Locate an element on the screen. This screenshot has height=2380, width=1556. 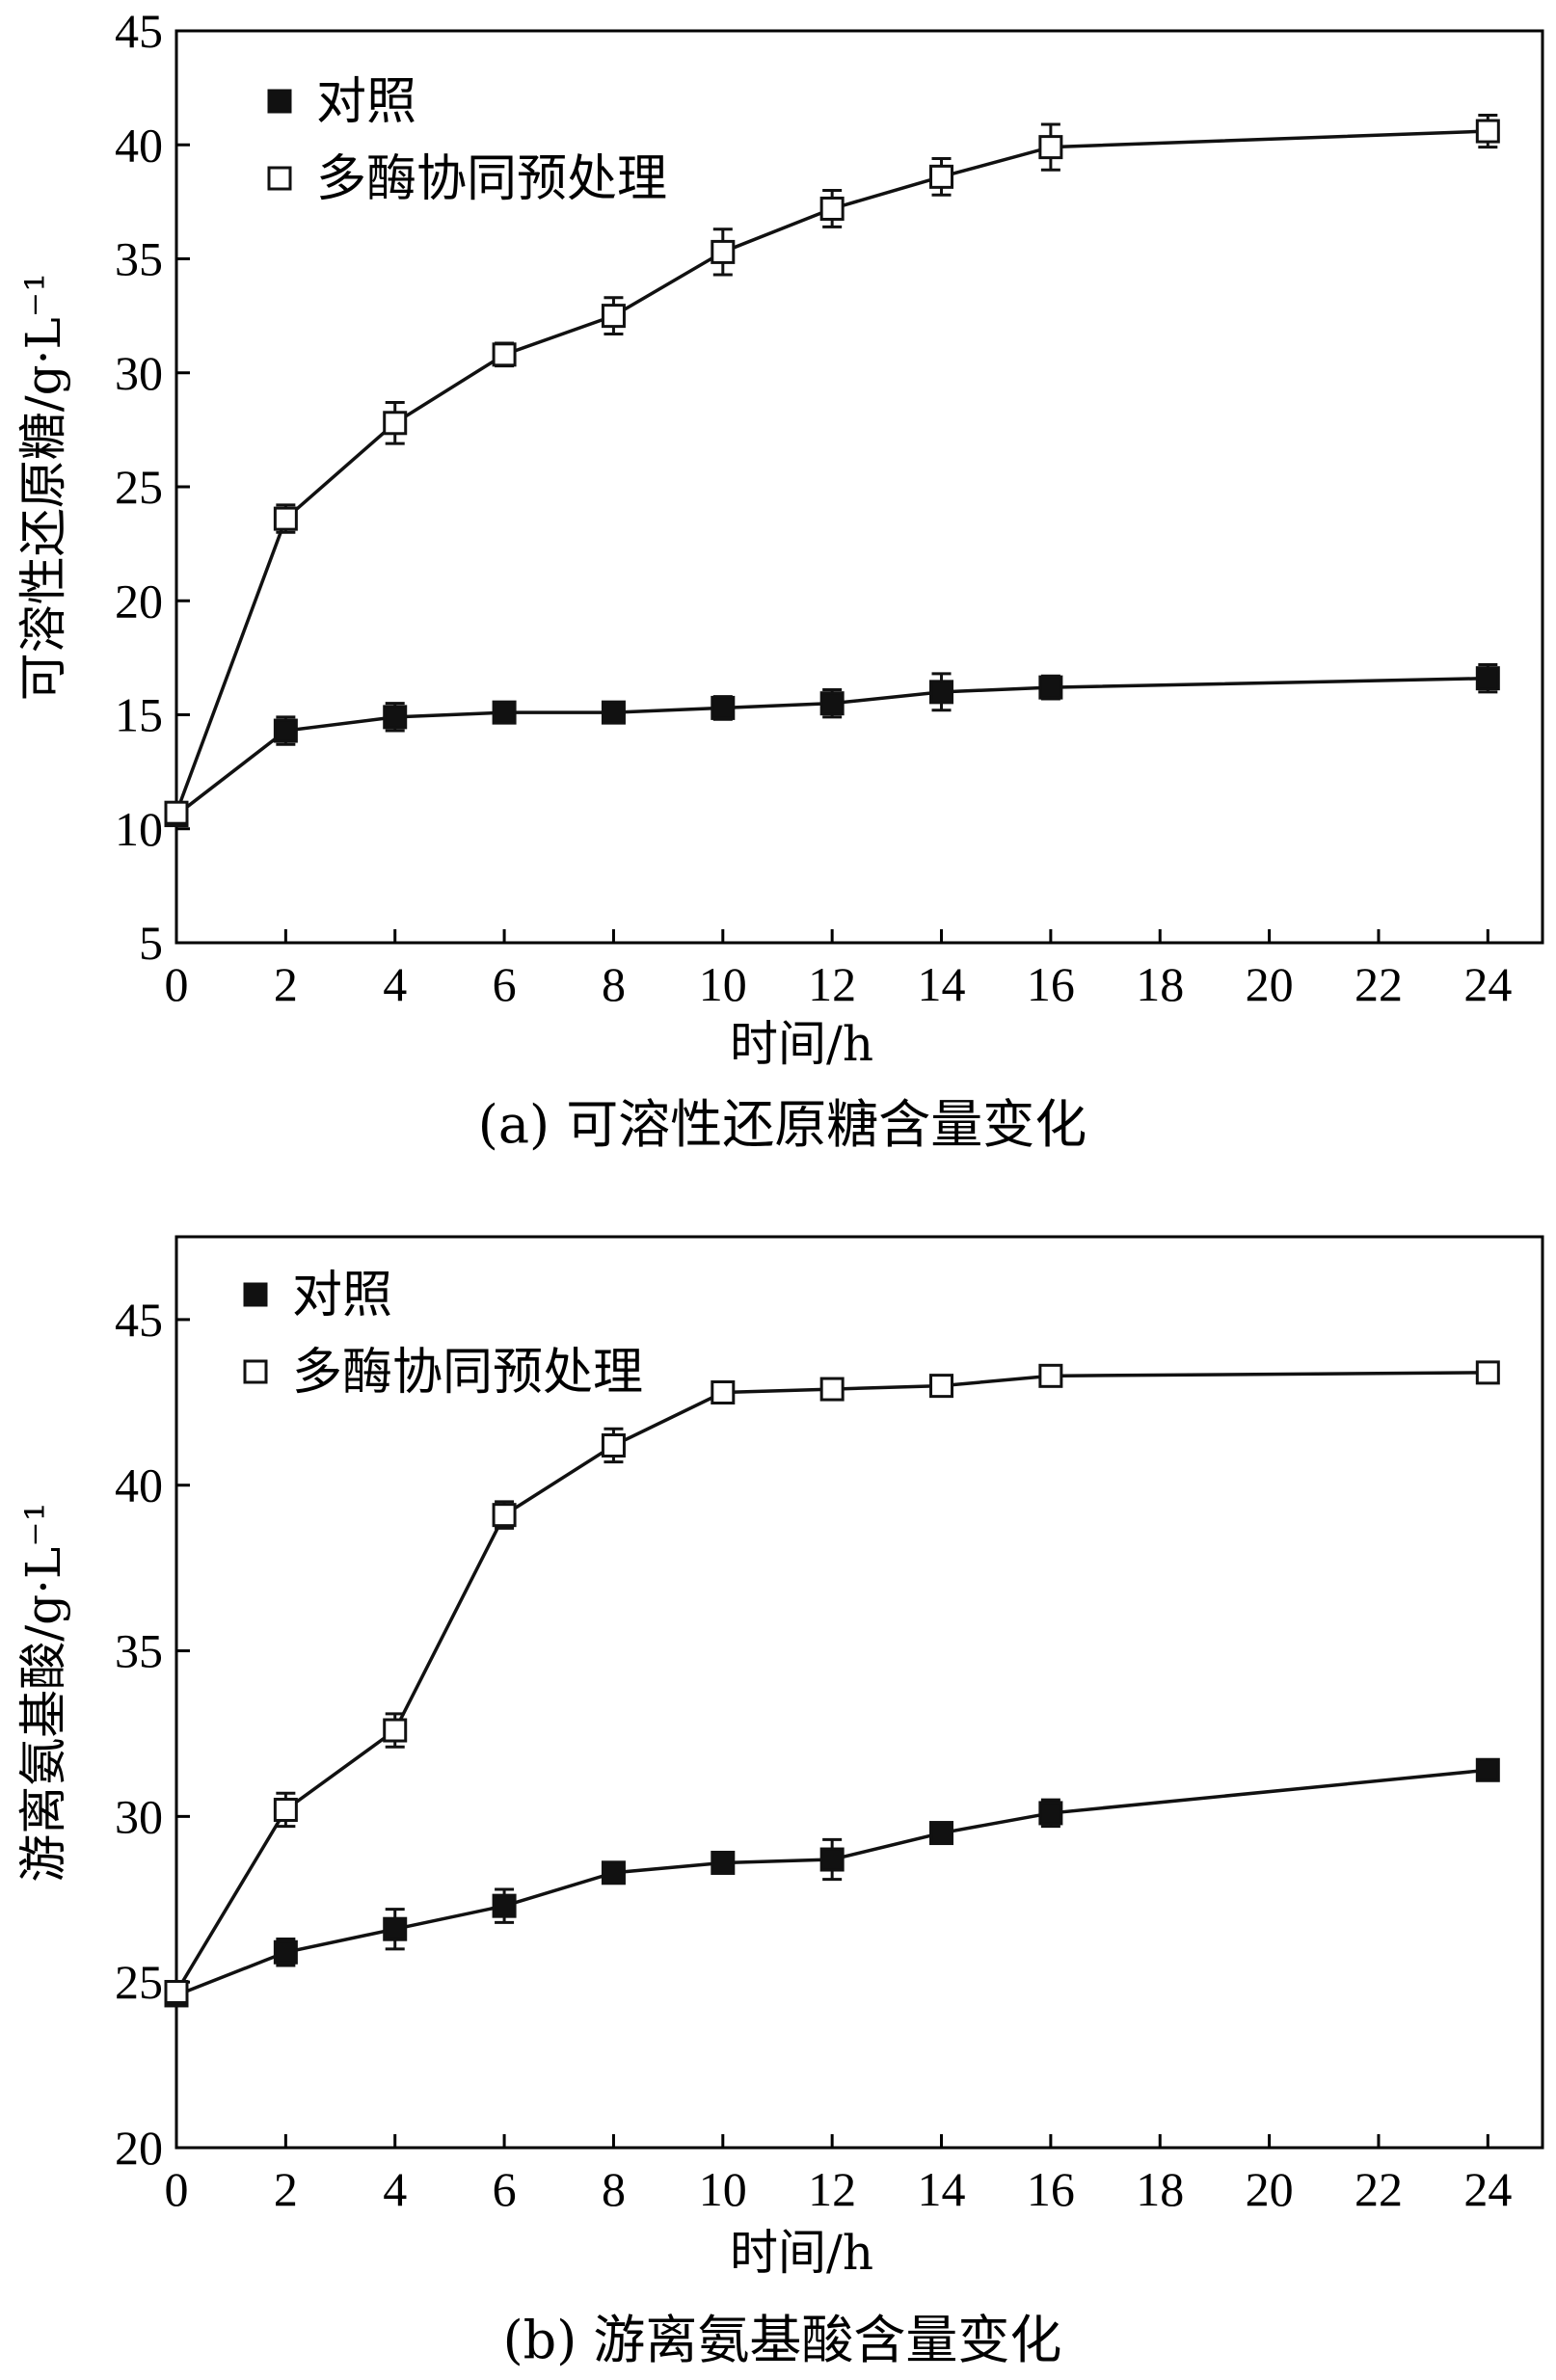
chart-caption: (a) 可溶性还原糖含量变化 is located at coordinates (782, 1124).